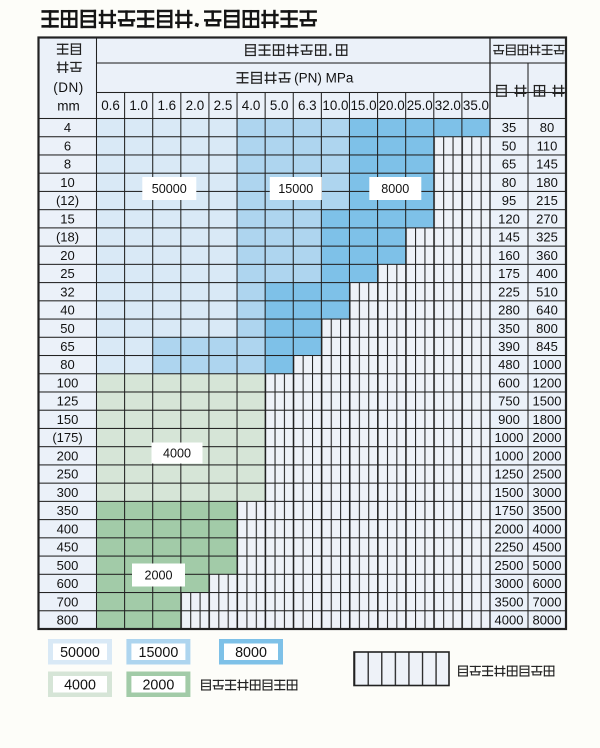 The height and width of the screenshot is (748, 600). I want to click on svg-text: 480, so click(509, 364).